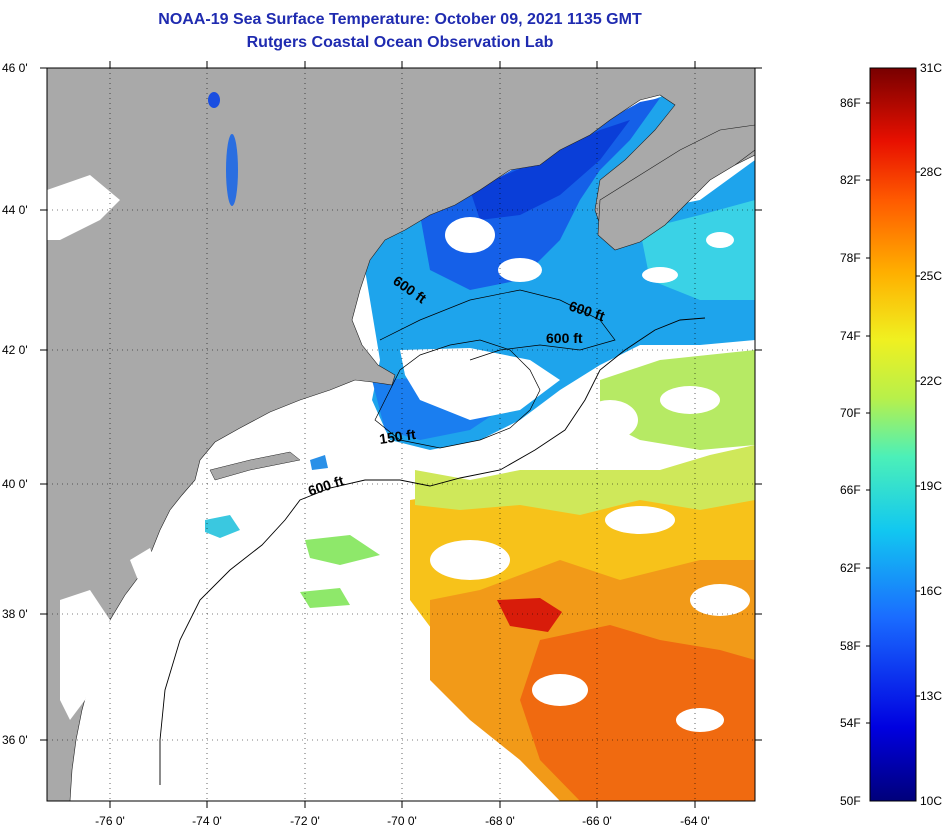  I want to click on chesapeake-bay, so click(85, 655).